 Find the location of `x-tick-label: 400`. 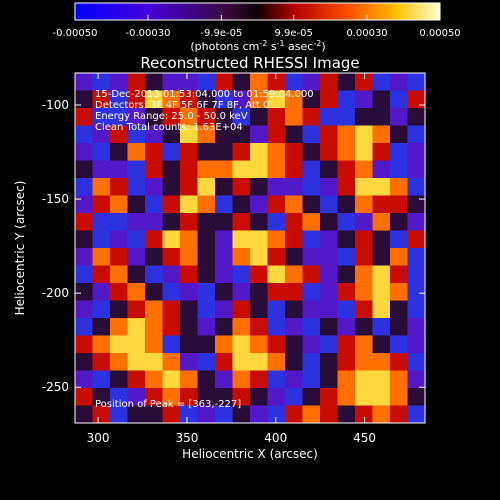

x-tick-label: 400 is located at coordinates (275, 438).